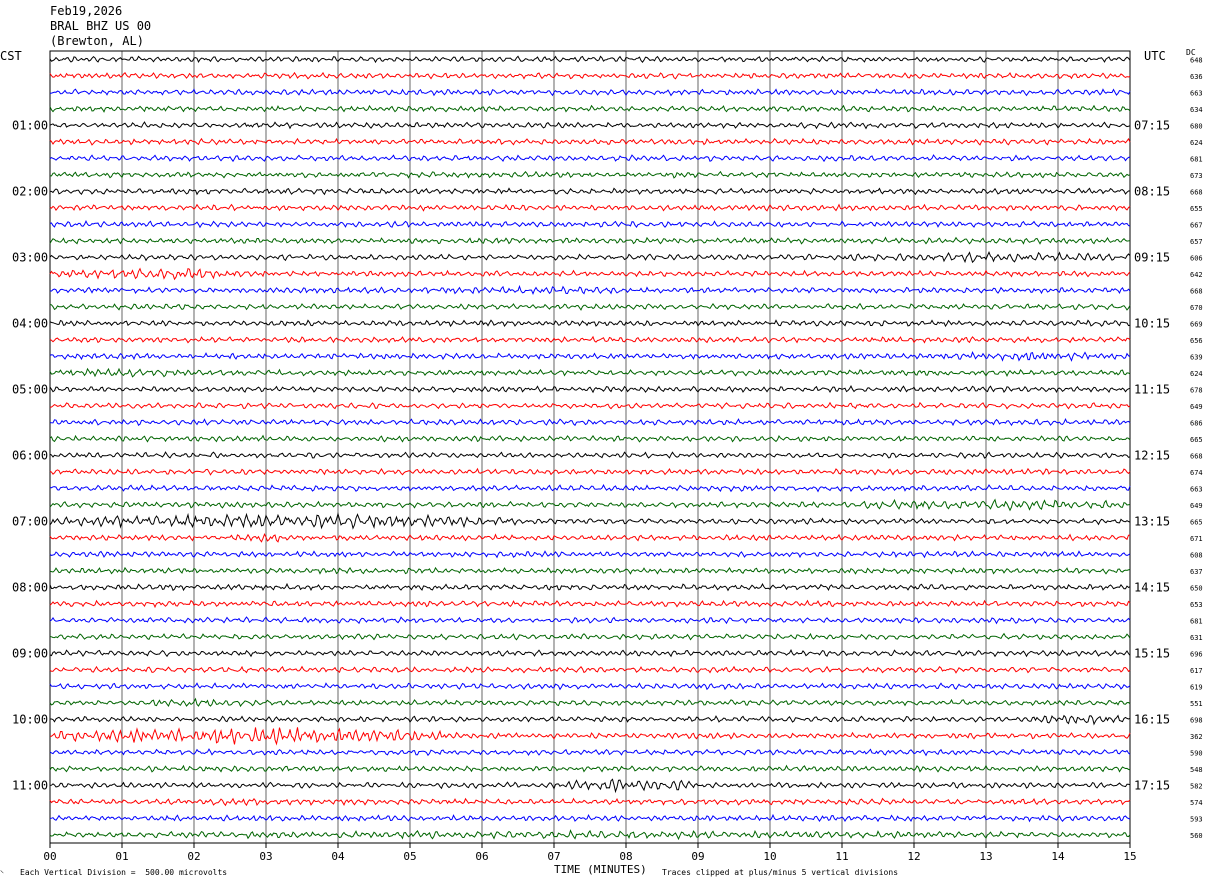 The image size is (1210, 886). Describe the element at coordinates (1152, 587) in the screenshot. I see `right-hour-label: 14:15` at that location.